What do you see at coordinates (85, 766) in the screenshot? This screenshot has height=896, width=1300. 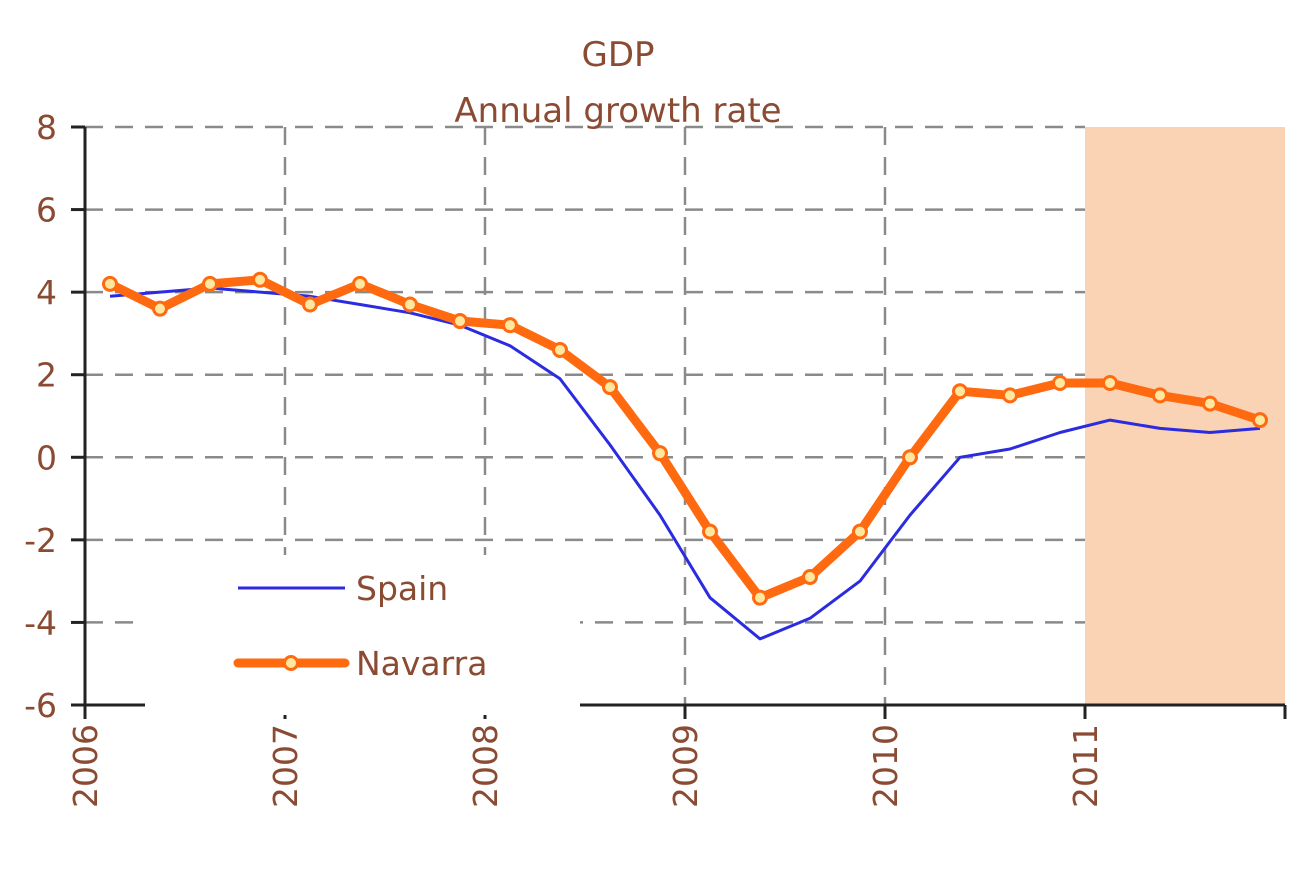 I see `x-tick-label: 2006` at bounding box center [85, 766].